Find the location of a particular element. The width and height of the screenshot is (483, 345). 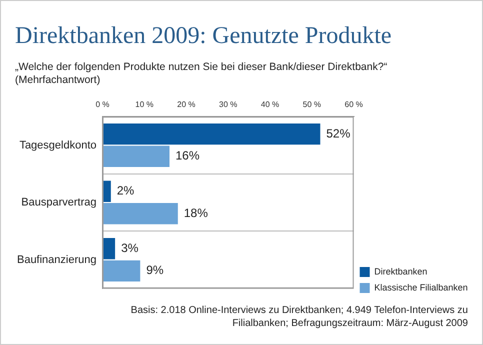

x-tick-label: 60 % is located at coordinates (353, 105).